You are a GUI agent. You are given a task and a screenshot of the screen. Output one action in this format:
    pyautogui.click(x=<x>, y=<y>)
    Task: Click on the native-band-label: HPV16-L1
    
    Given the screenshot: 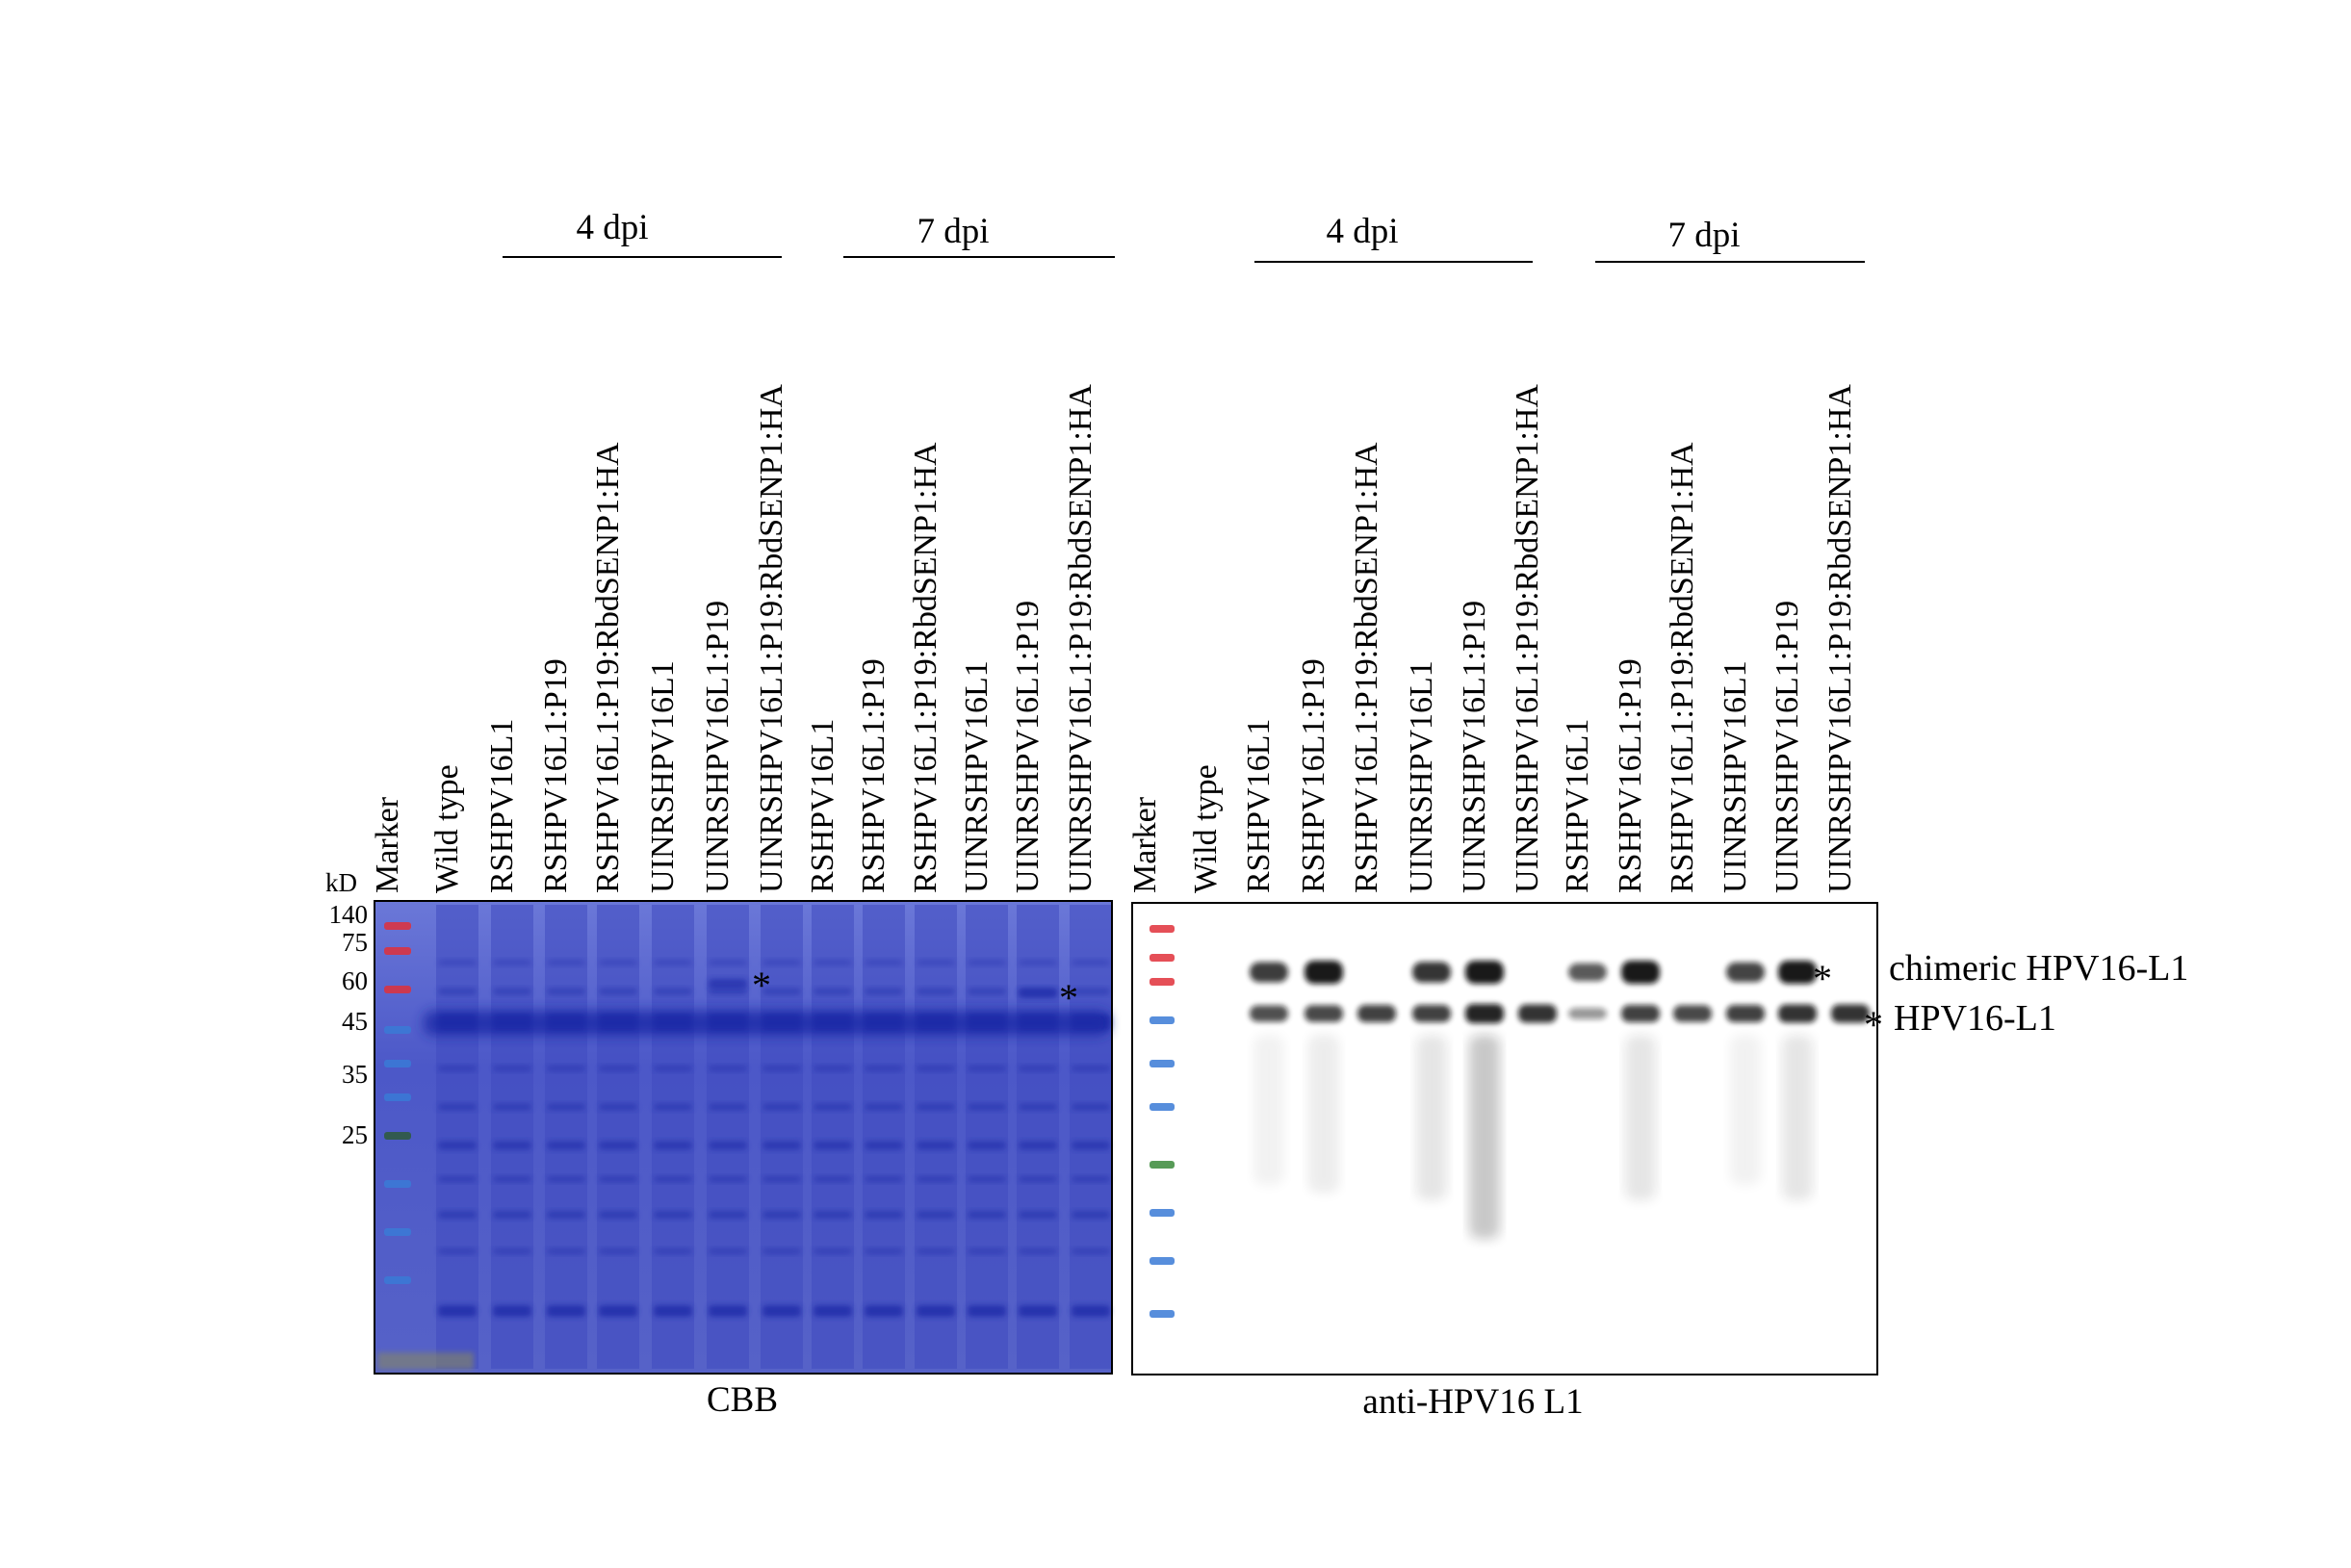 What is the action you would take?
    pyautogui.click(x=1975, y=1018)
    